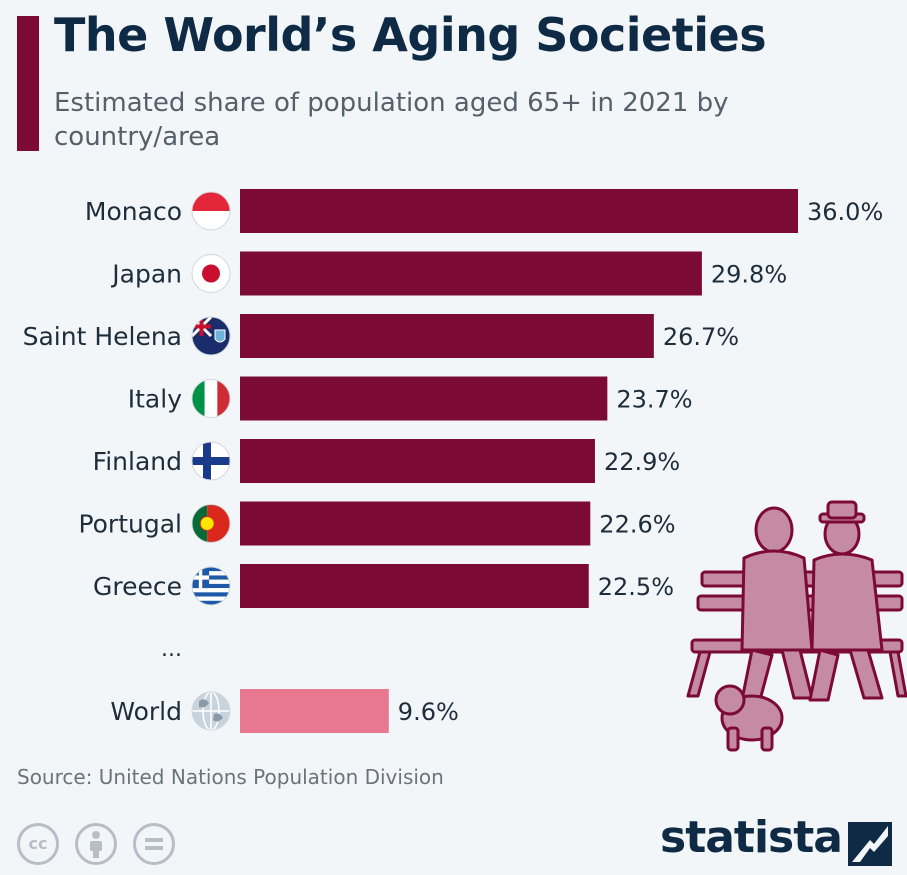 This screenshot has height=875, width=907. I want to click on italy-flag-icon, so click(211, 398).